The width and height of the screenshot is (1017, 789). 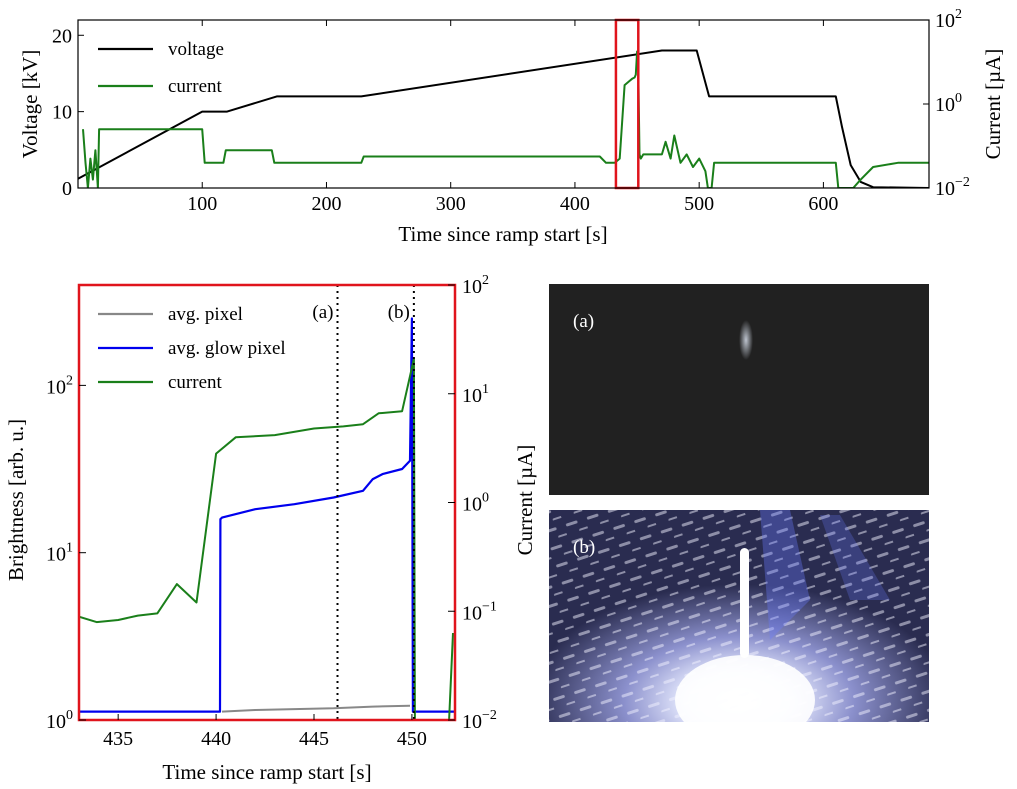 What do you see at coordinates (62, 36) in the screenshot?
I see `top-y-tick-label: 20` at bounding box center [62, 36].